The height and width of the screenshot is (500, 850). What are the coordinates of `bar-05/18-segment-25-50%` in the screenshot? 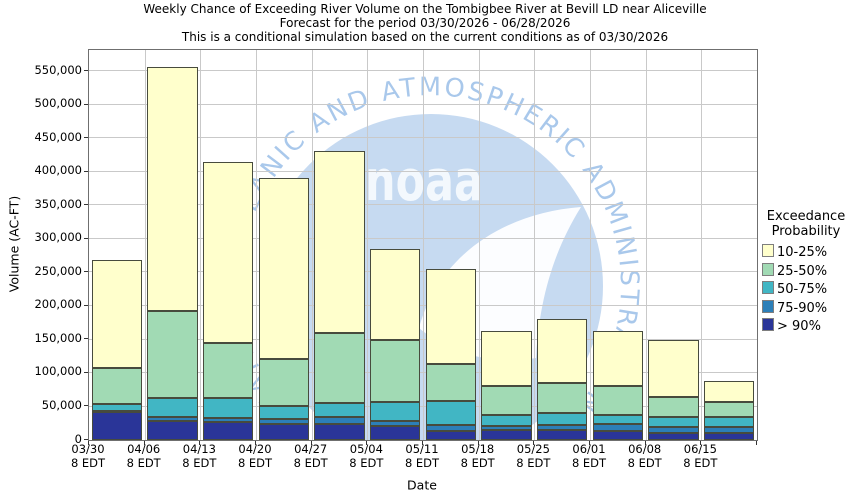 It's located at (506, 400).